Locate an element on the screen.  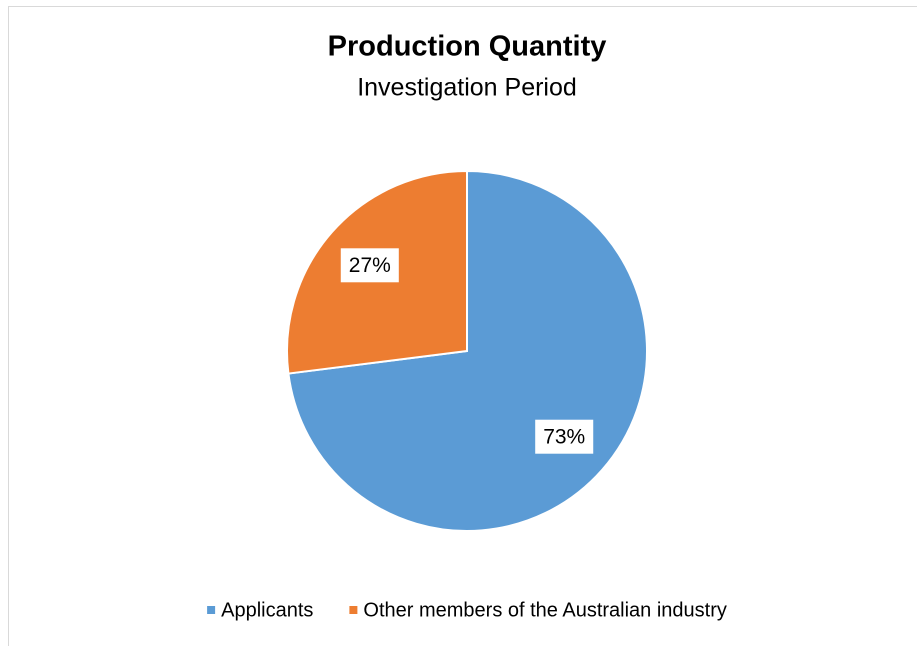
legend-label: Applicants is located at coordinates (267, 610).